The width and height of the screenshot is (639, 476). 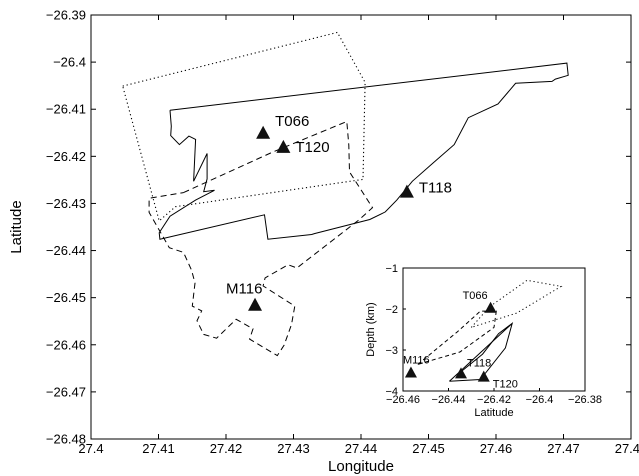 What do you see at coordinates (66, 15) in the screenshot?
I see `y-tick-label: −26.39` at bounding box center [66, 15].